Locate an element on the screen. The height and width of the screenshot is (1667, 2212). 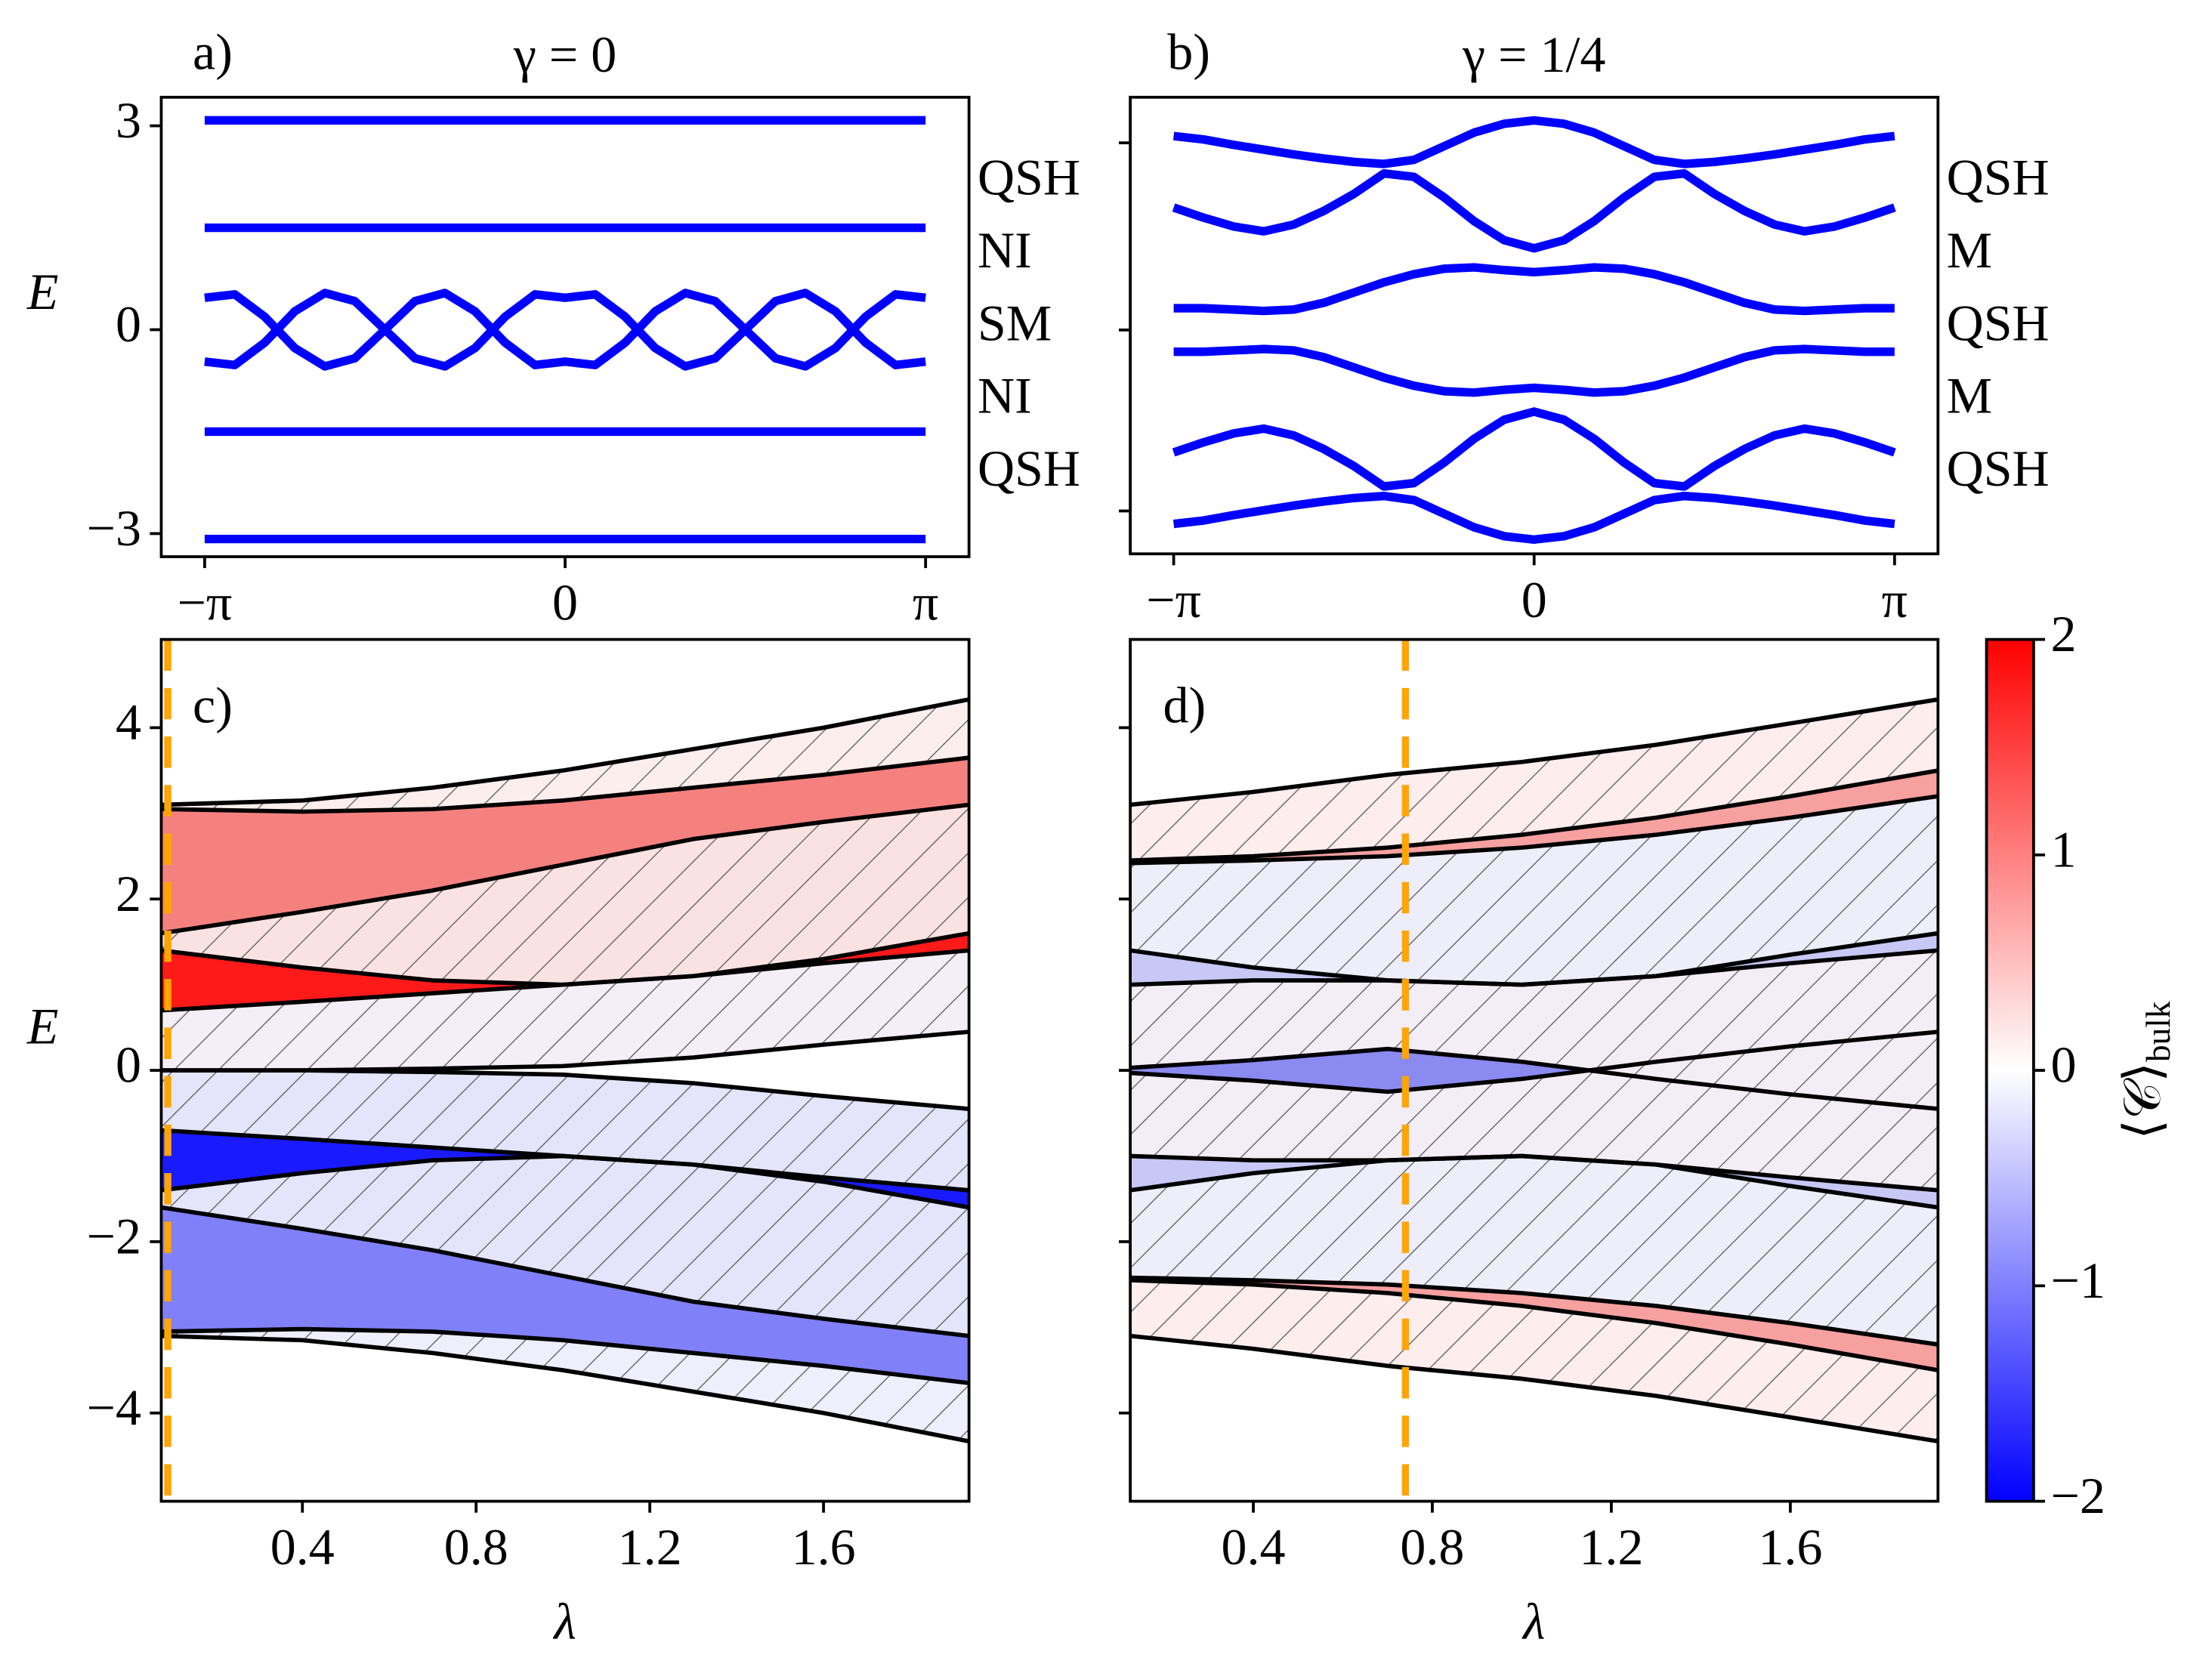
panel-label: c) is located at coordinates (213, 705).